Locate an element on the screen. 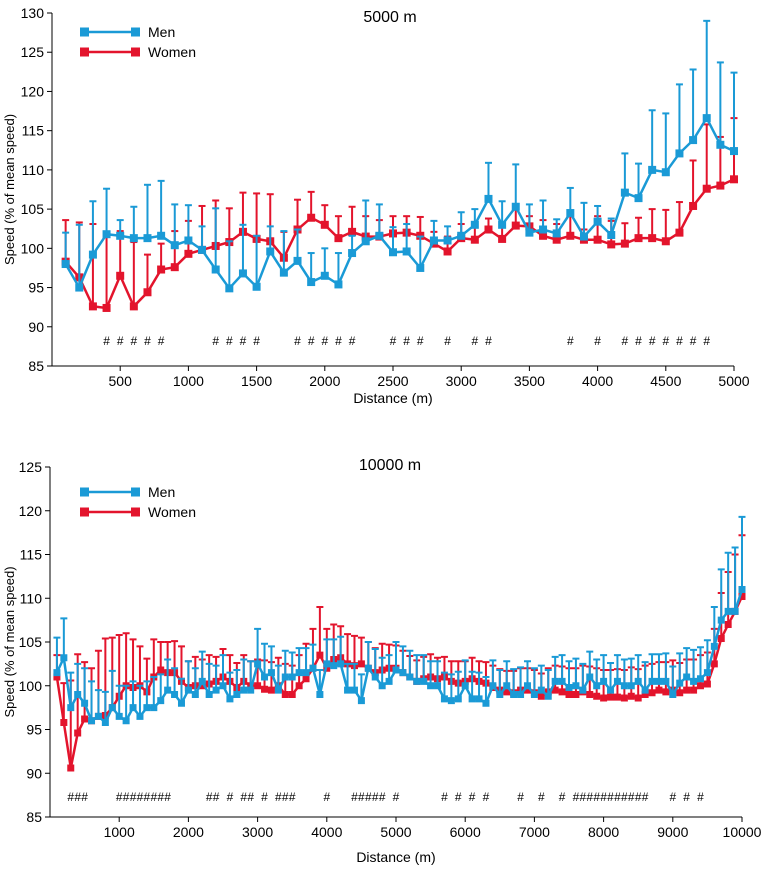 Image resolution: width=765 pixels, height=869 pixels. legend-label: Women is located at coordinates (172, 52).